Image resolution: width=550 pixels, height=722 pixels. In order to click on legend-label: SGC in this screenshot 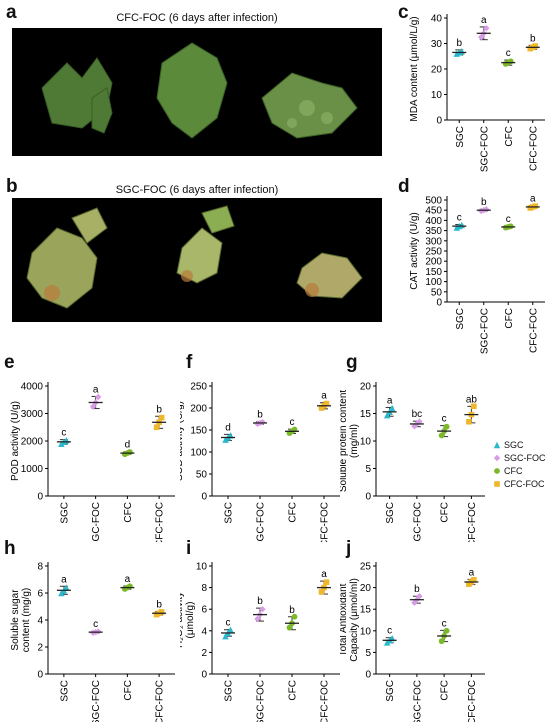, I will do `click(514, 444)`.